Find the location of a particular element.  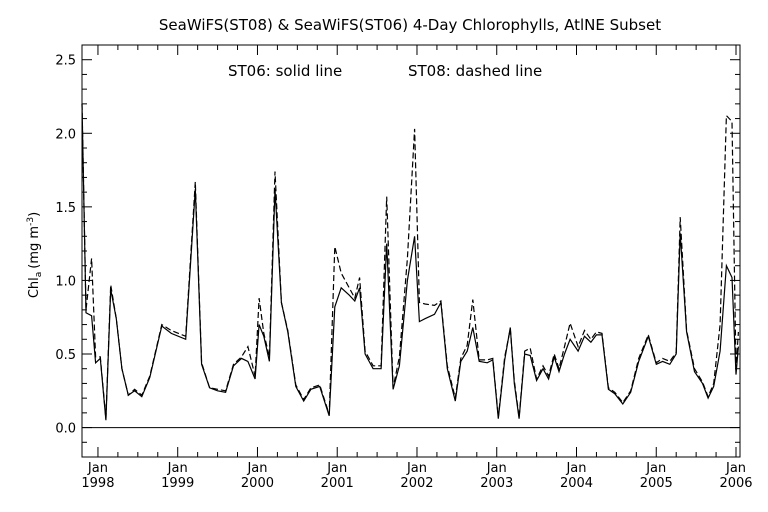

ylabel-unit-post: ) is located at coordinates (34, 214).